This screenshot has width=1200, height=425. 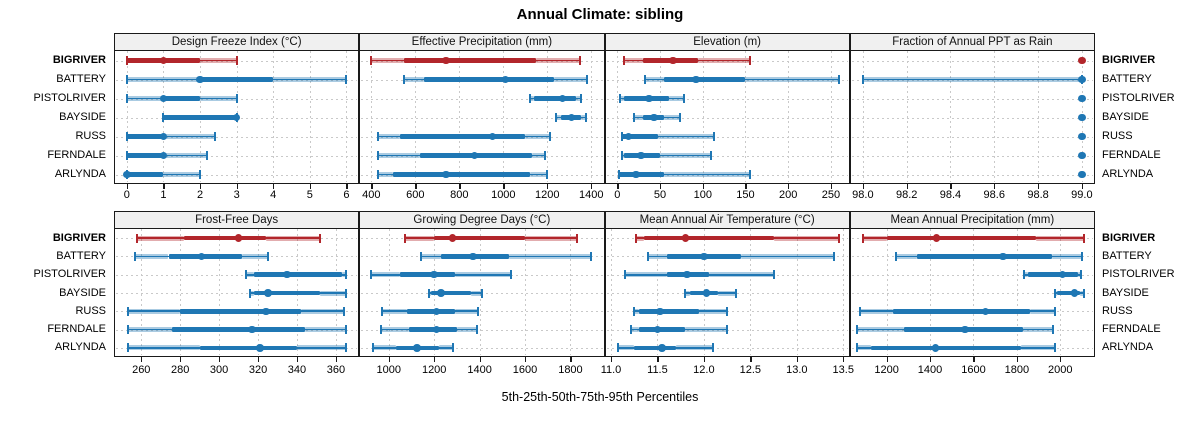 I want to click on axis-tick-label: 100, so click(x=702, y=195).